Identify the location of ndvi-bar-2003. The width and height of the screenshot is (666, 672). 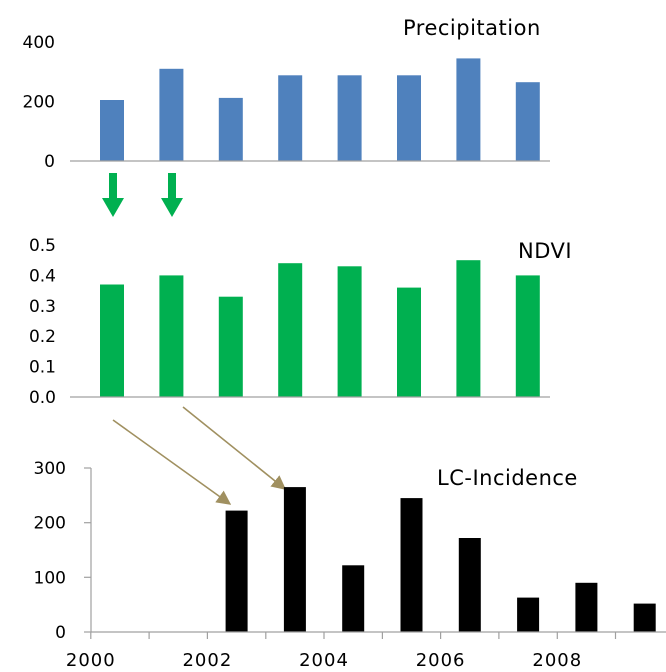
(290, 330).